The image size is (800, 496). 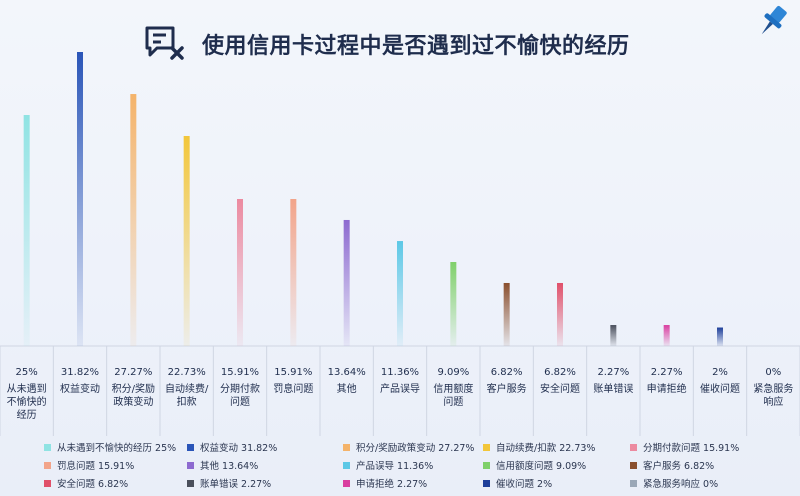 I want to click on category-label: 不愉快的, so click(x=27, y=401).